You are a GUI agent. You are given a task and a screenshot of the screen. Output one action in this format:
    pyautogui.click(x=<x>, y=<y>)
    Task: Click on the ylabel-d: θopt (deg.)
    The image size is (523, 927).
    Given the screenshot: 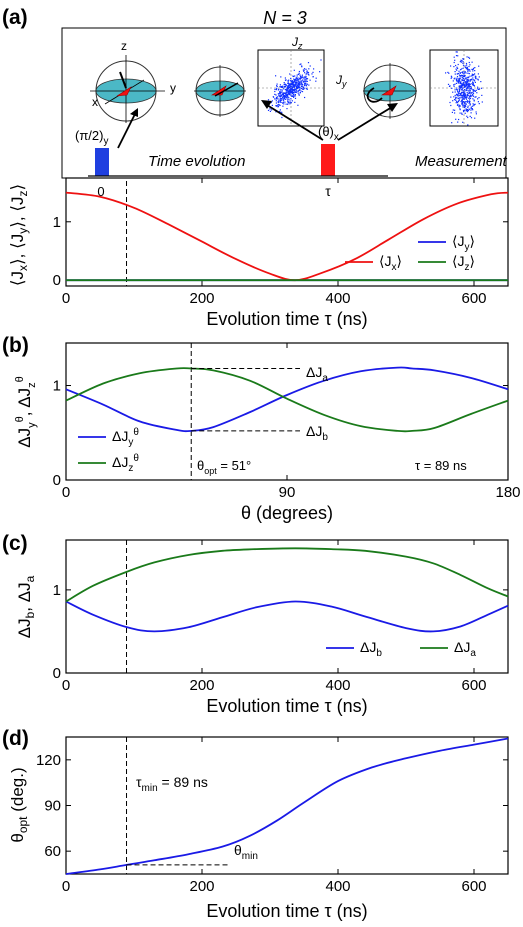 What is the action you would take?
    pyautogui.click(x=19, y=804)
    